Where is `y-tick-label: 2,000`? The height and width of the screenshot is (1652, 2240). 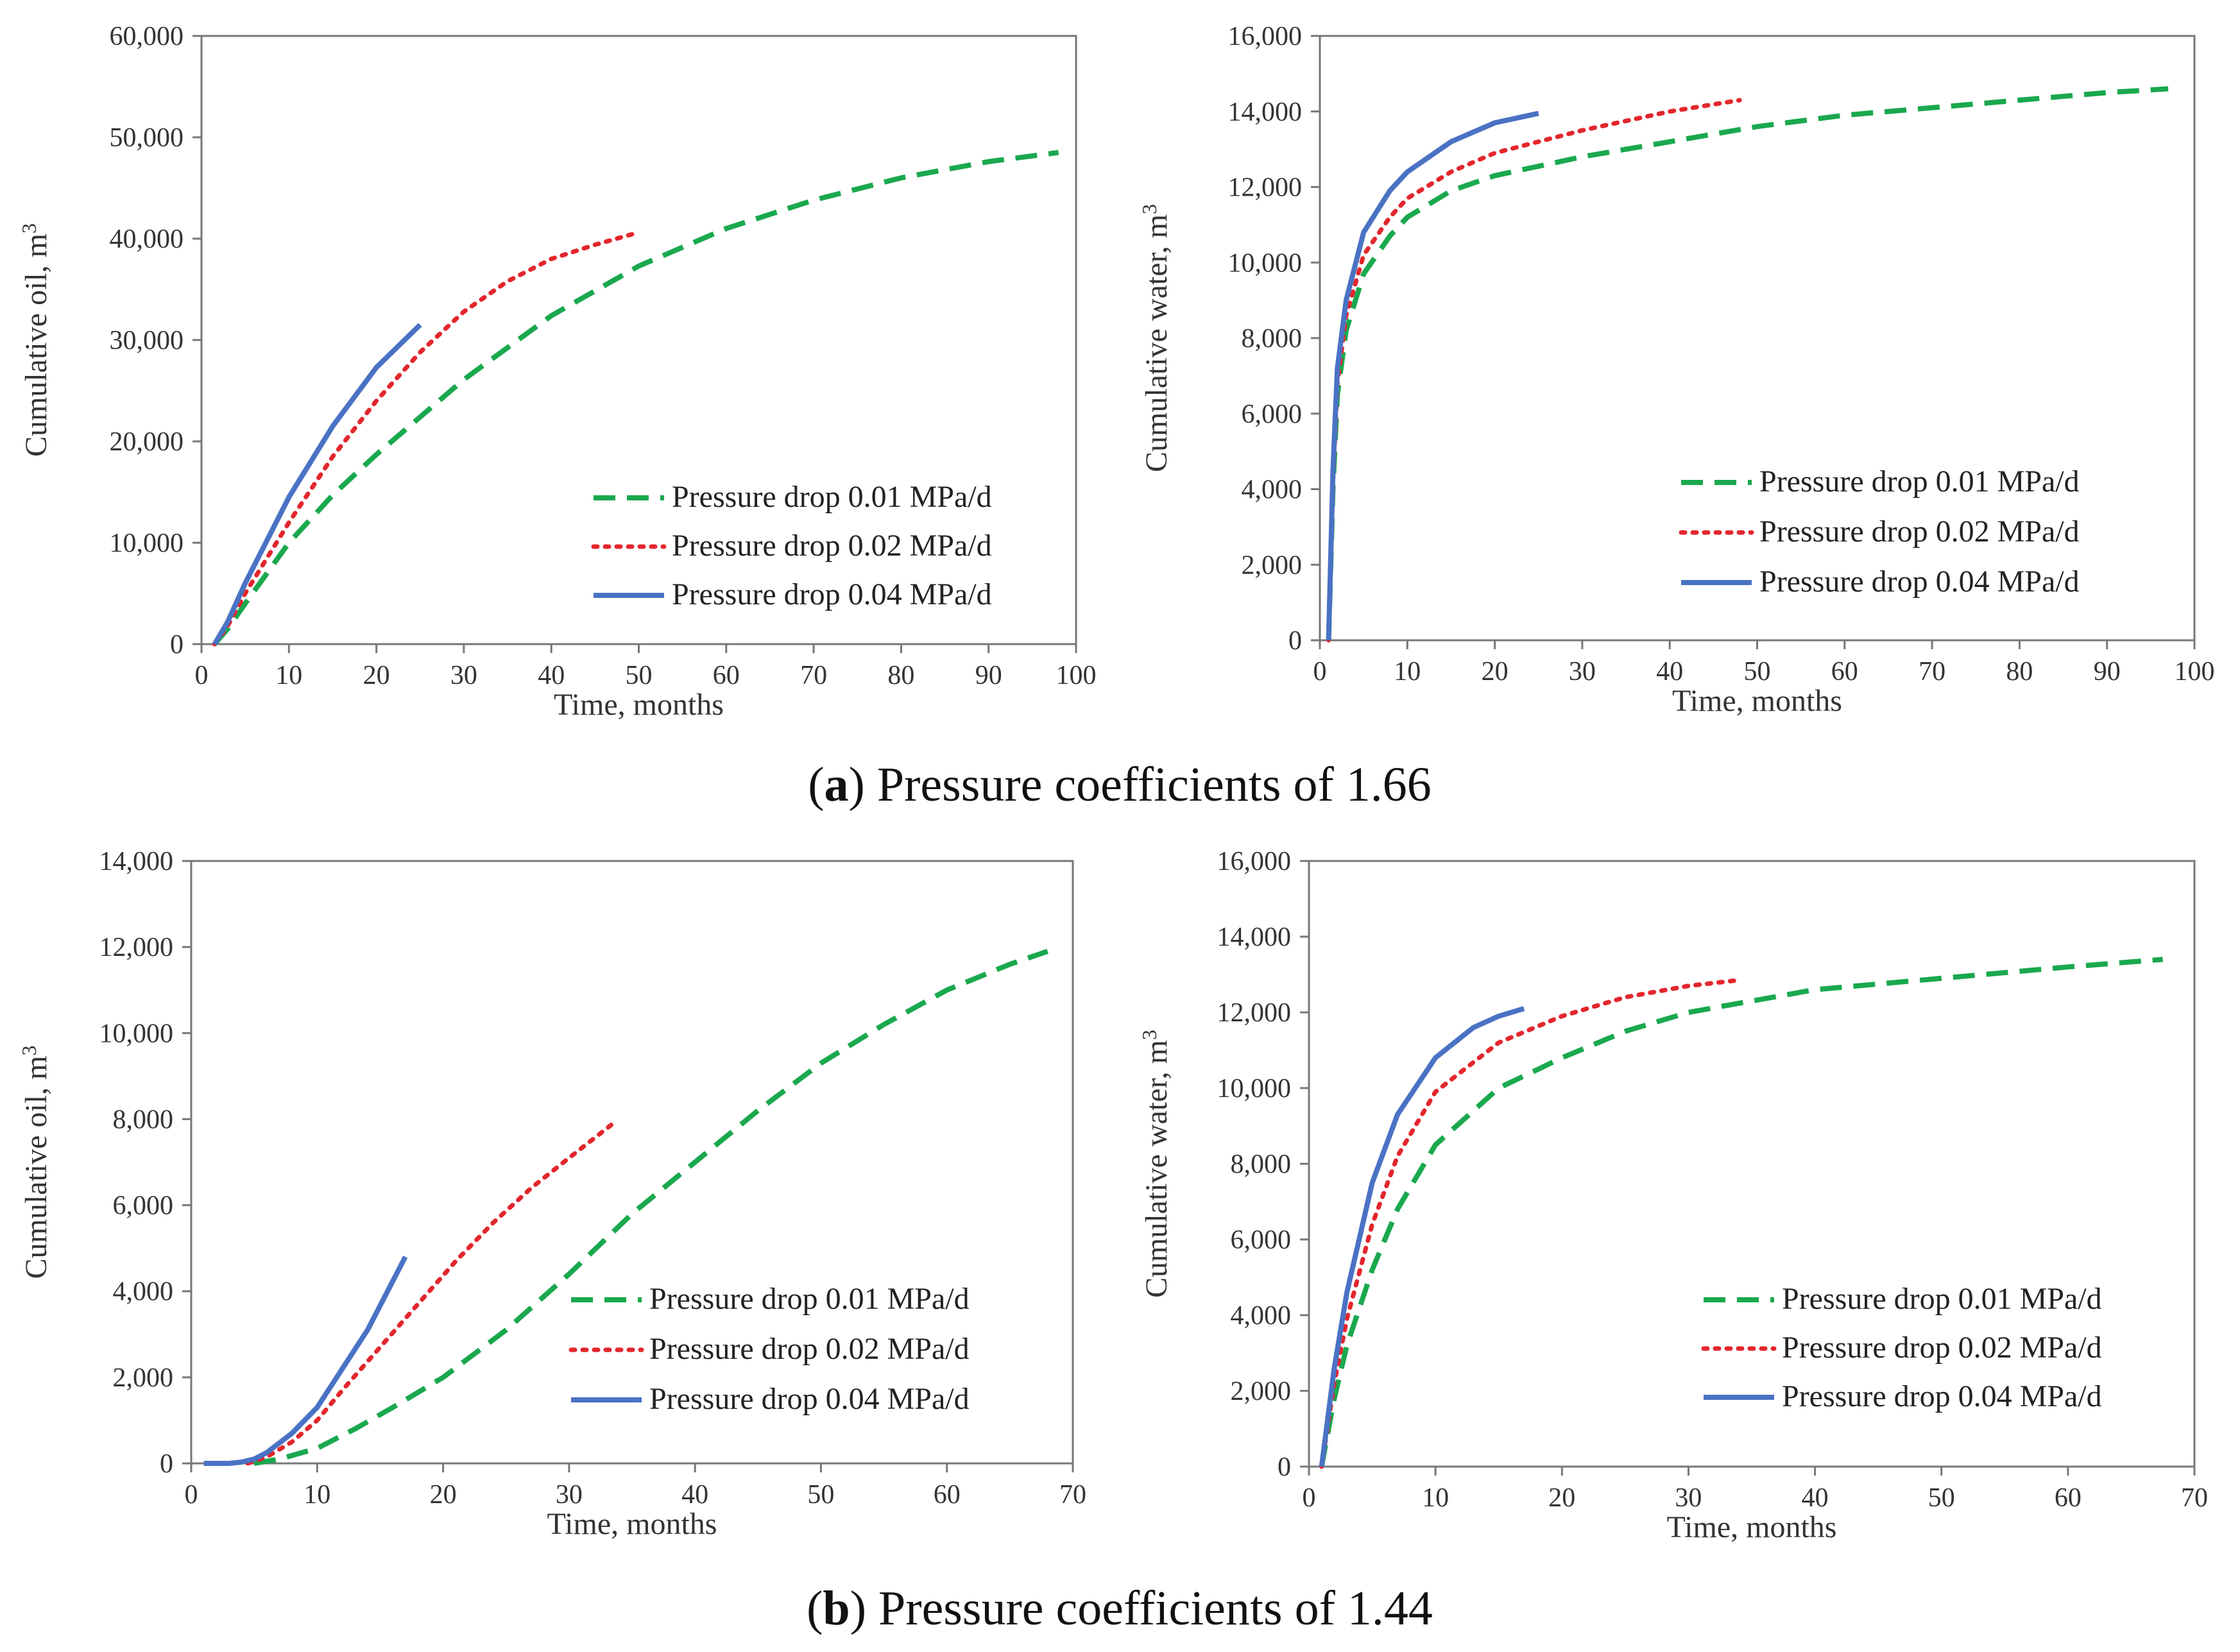 y-tick-label: 2,000 is located at coordinates (1272, 565).